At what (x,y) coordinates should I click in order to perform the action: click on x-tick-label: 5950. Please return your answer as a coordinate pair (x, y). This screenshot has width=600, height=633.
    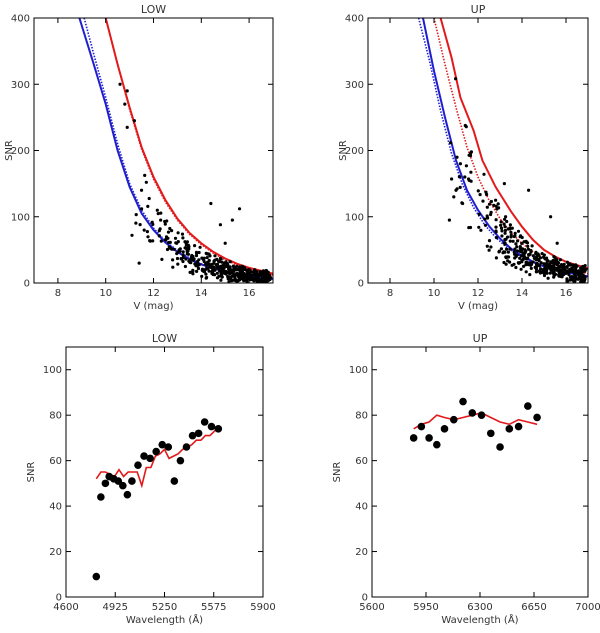
    Looking at the image, I should click on (425, 607).